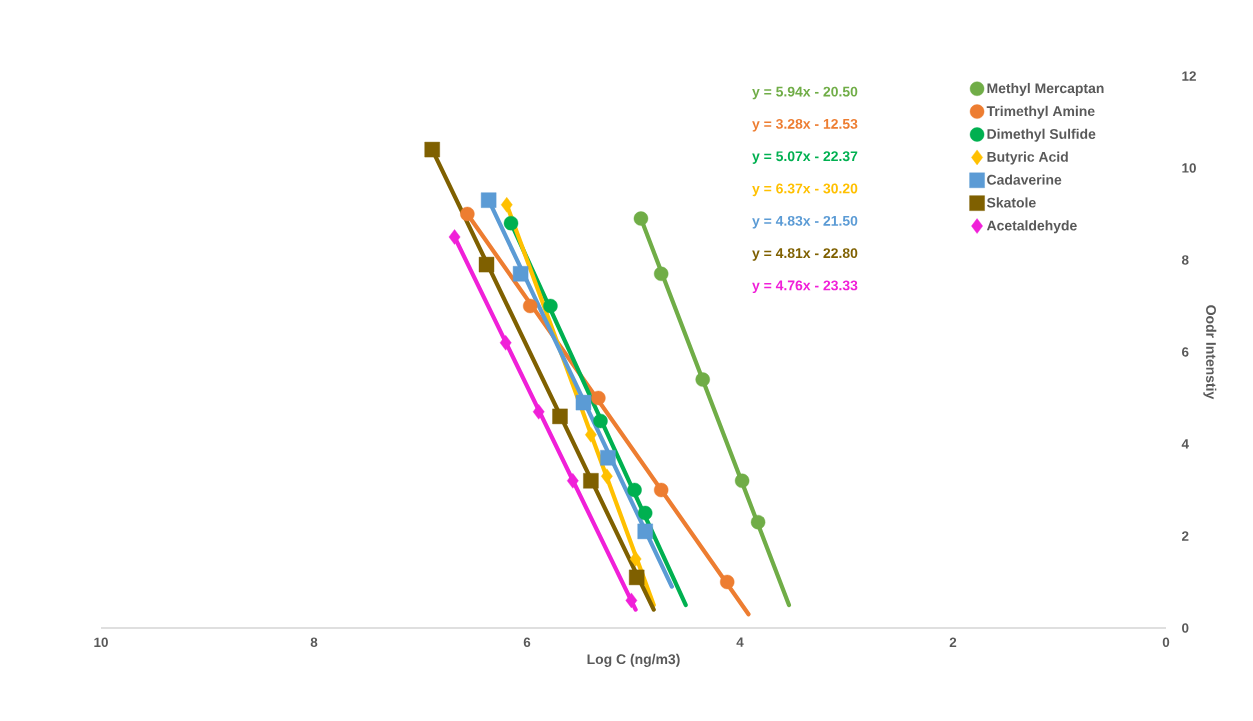  What do you see at coordinates (805, 93) in the screenshot?
I see `annotation: y = 5.94x - 20.50` at bounding box center [805, 93].